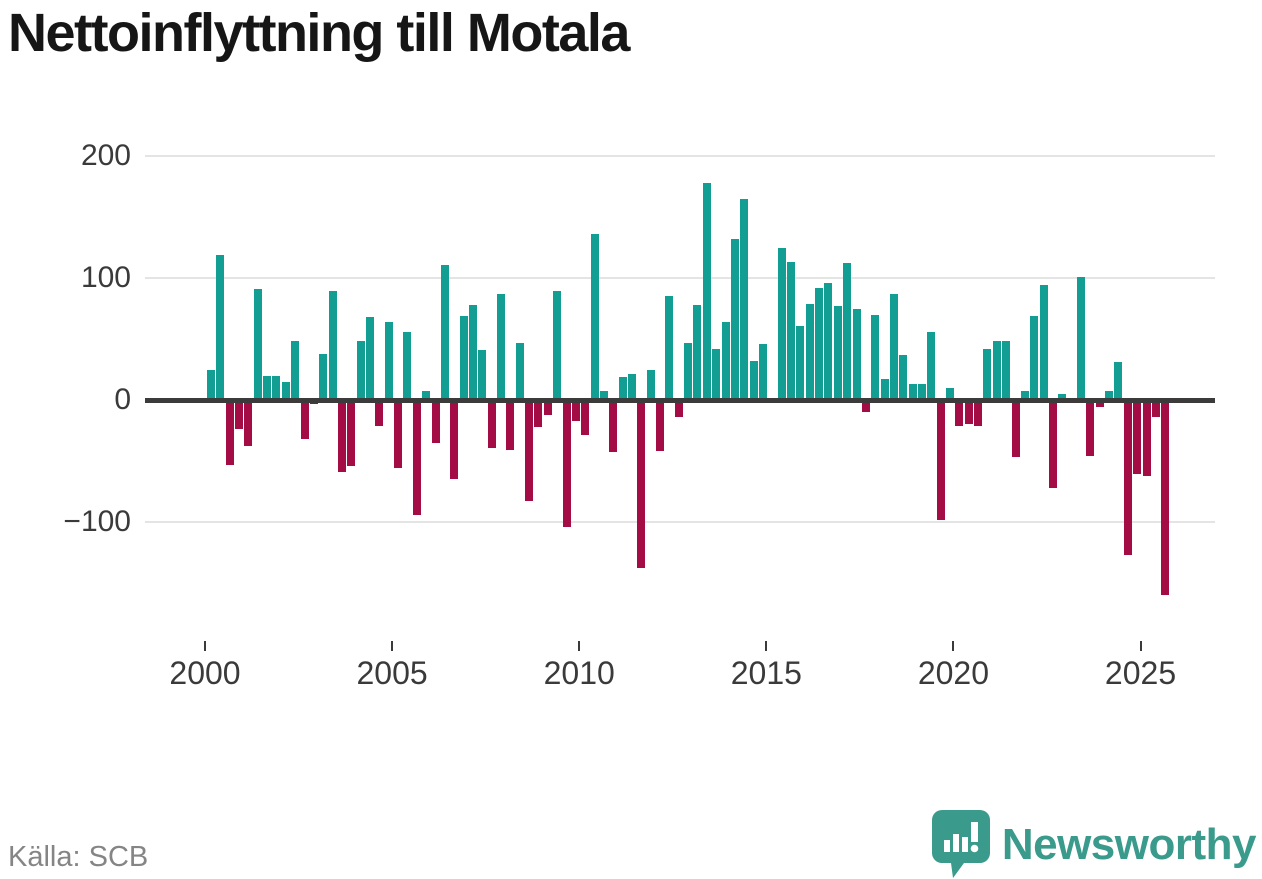  What do you see at coordinates (105, 277) in the screenshot?
I see `y-axis-tick-label: 100` at bounding box center [105, 277].